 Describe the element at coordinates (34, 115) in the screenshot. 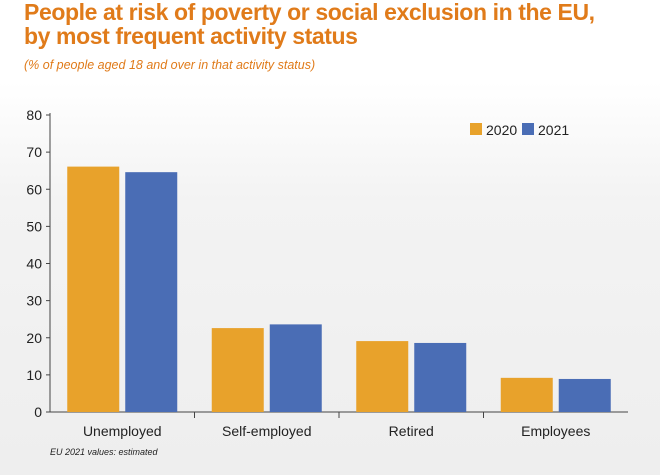

I see `y-tick-label: 80` at that location.